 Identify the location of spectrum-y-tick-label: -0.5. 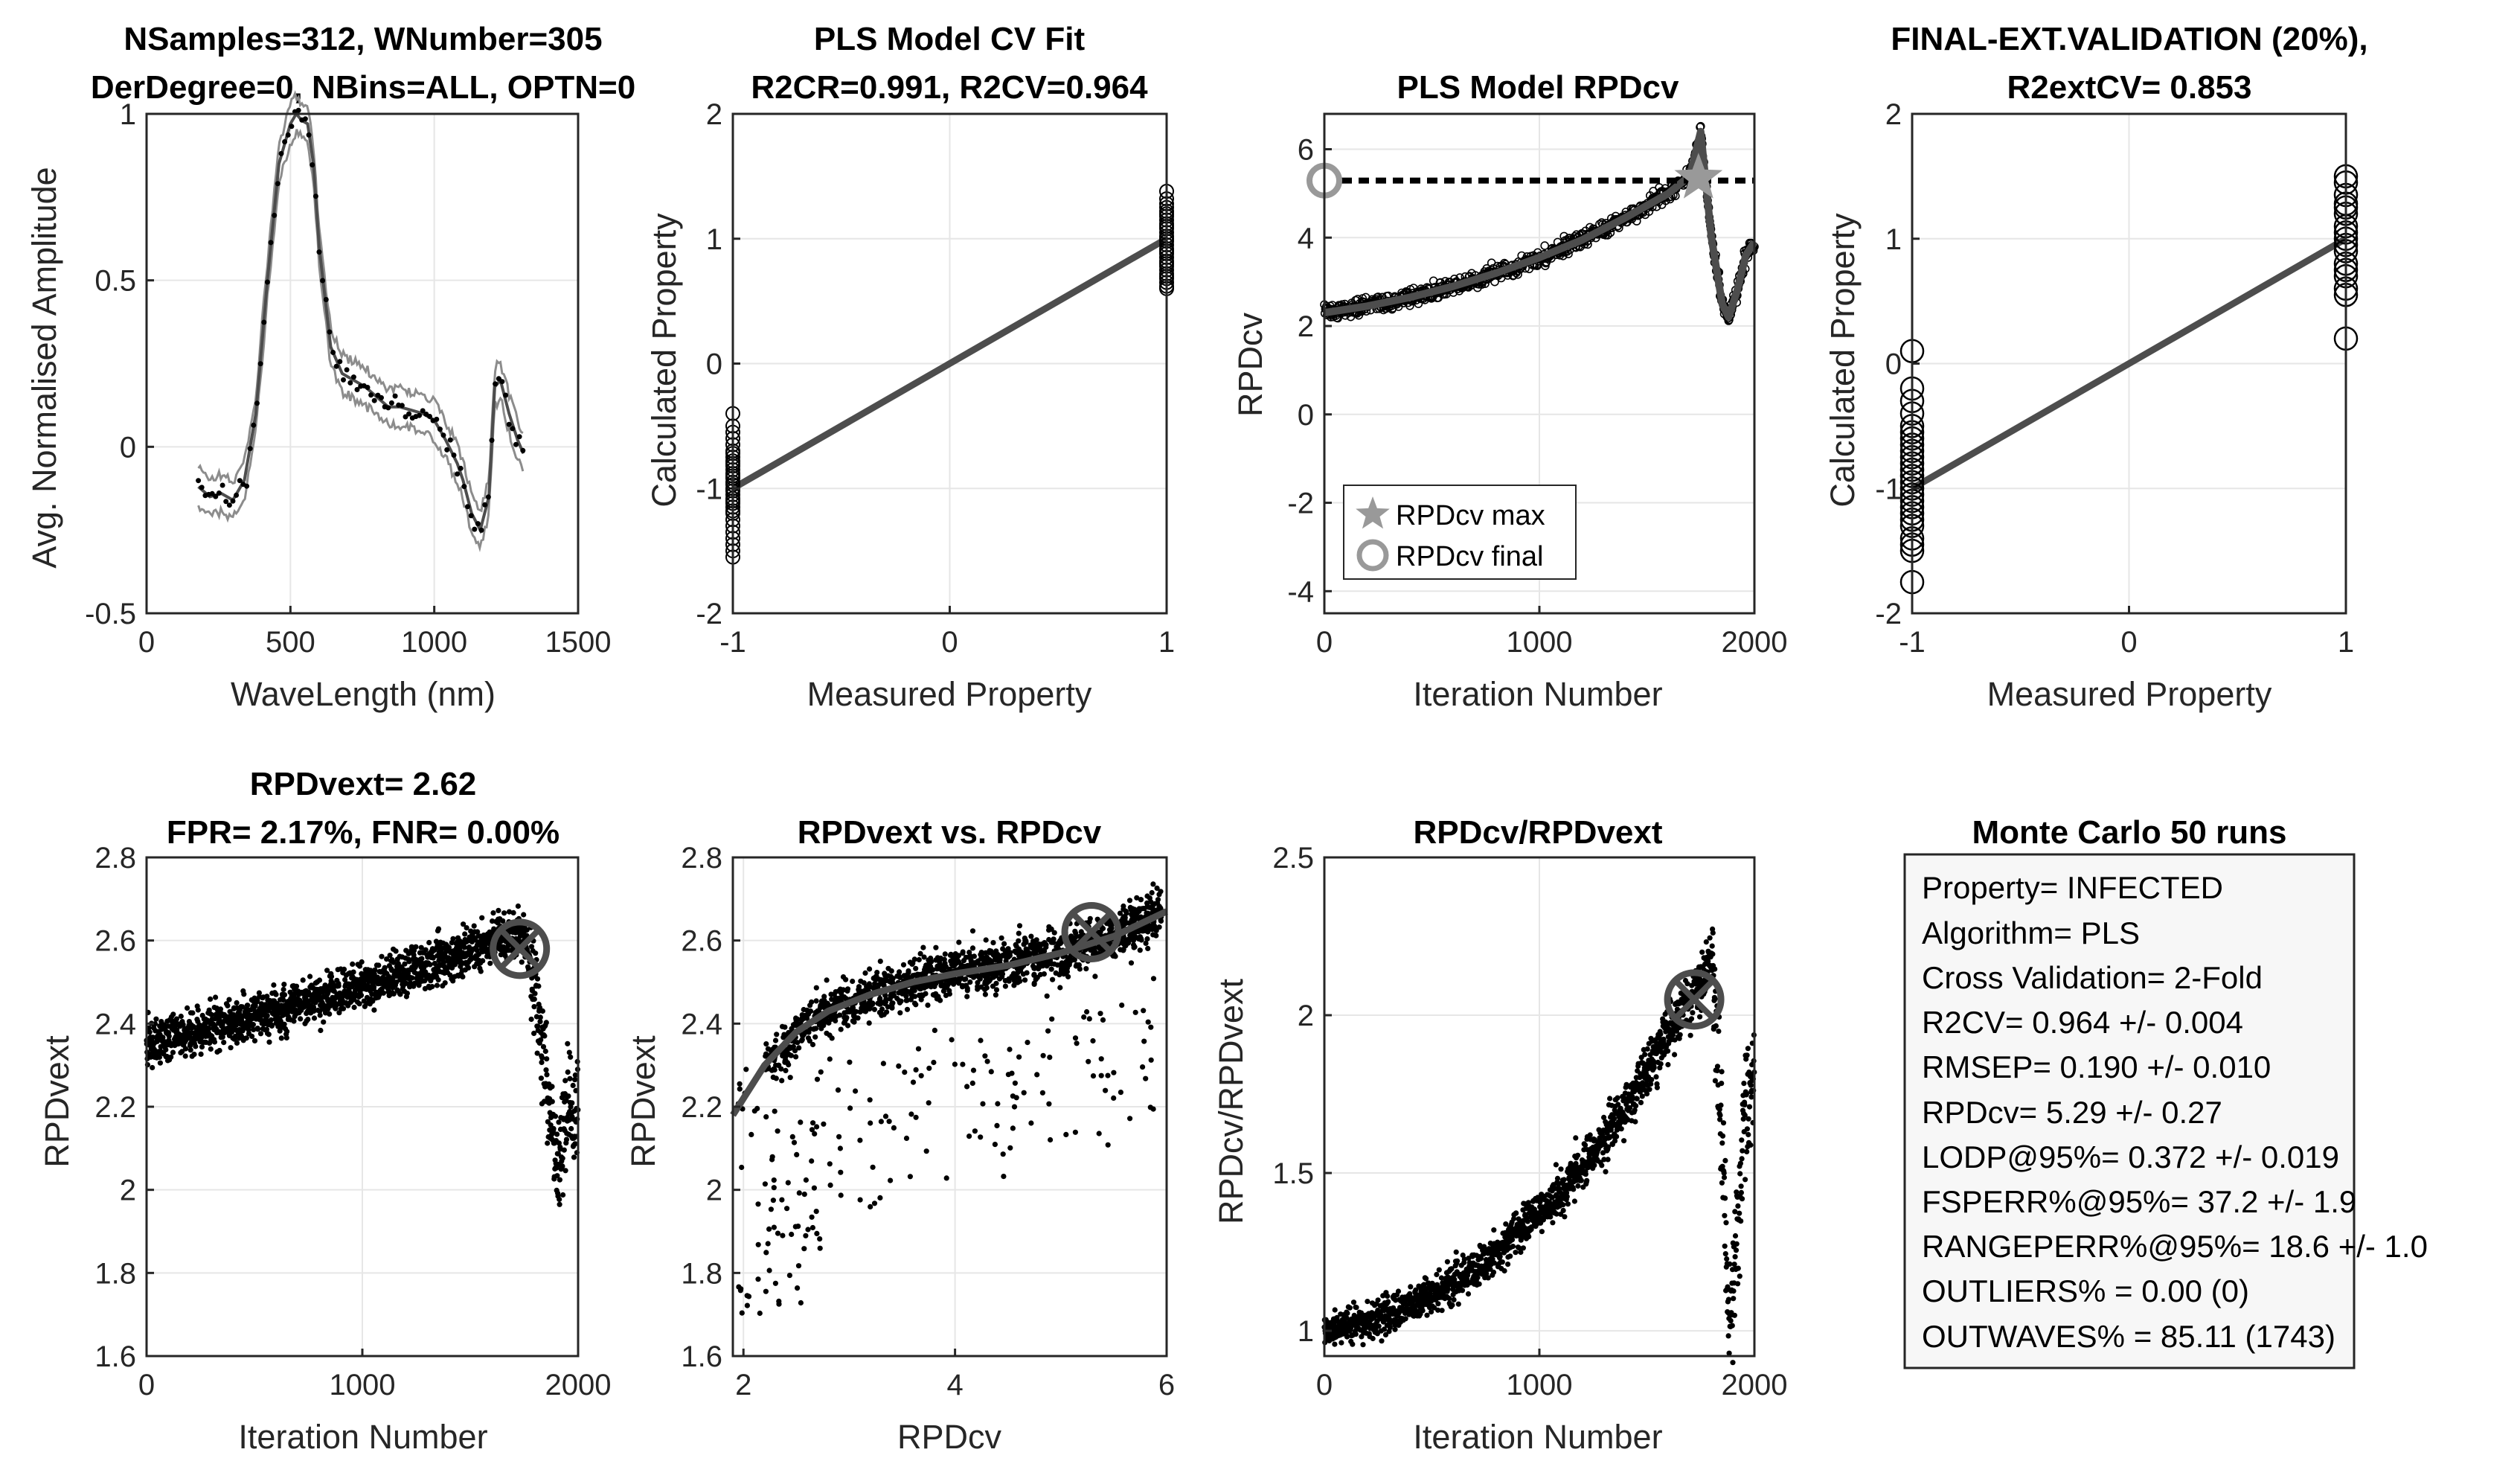
(110, 614).